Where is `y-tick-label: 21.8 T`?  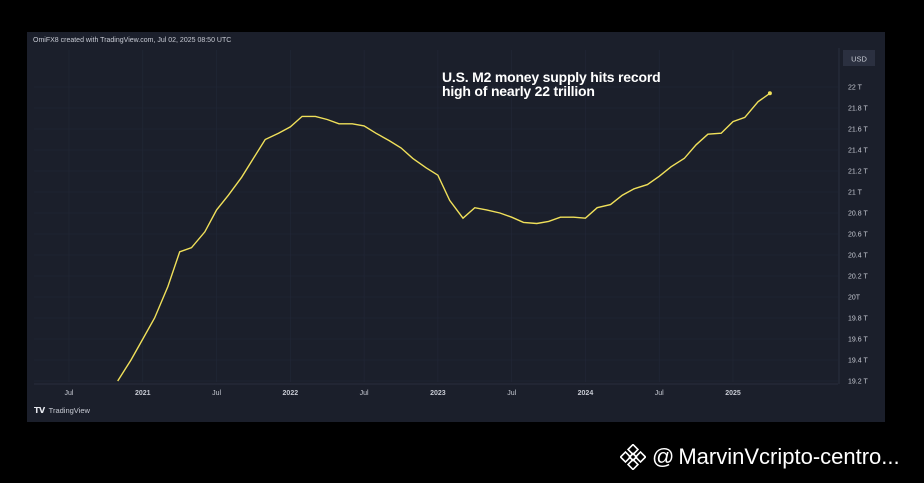 y-tick-label: 21.8 T is located at coordinates (858, 109).